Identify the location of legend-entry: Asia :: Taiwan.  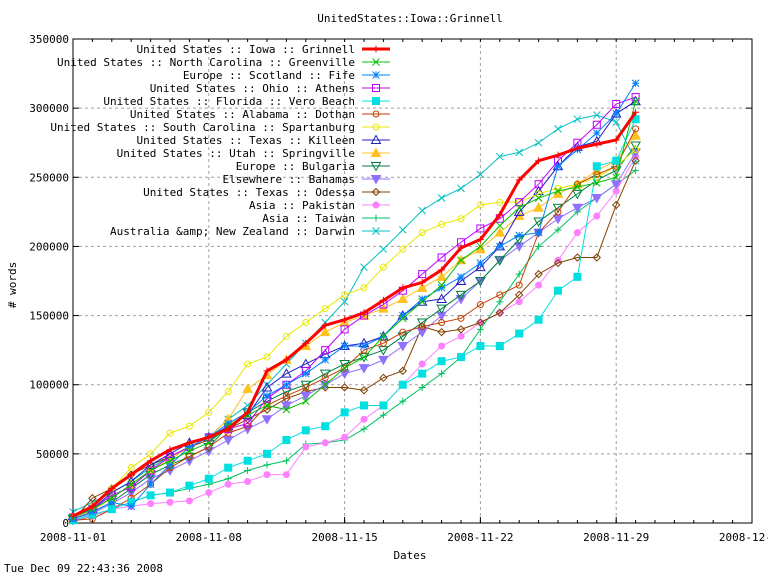
(326, 218).